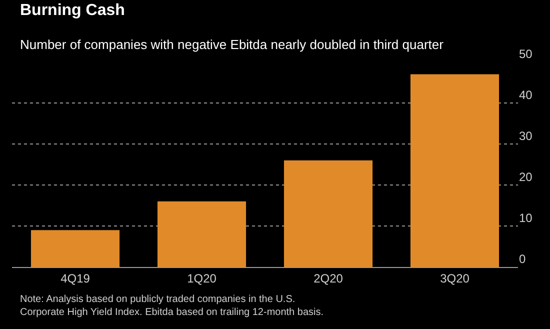 Image resolution: width=550 pixels, height=329 pixels. I want to click on y-tick-label: 0, so click(522, 259).